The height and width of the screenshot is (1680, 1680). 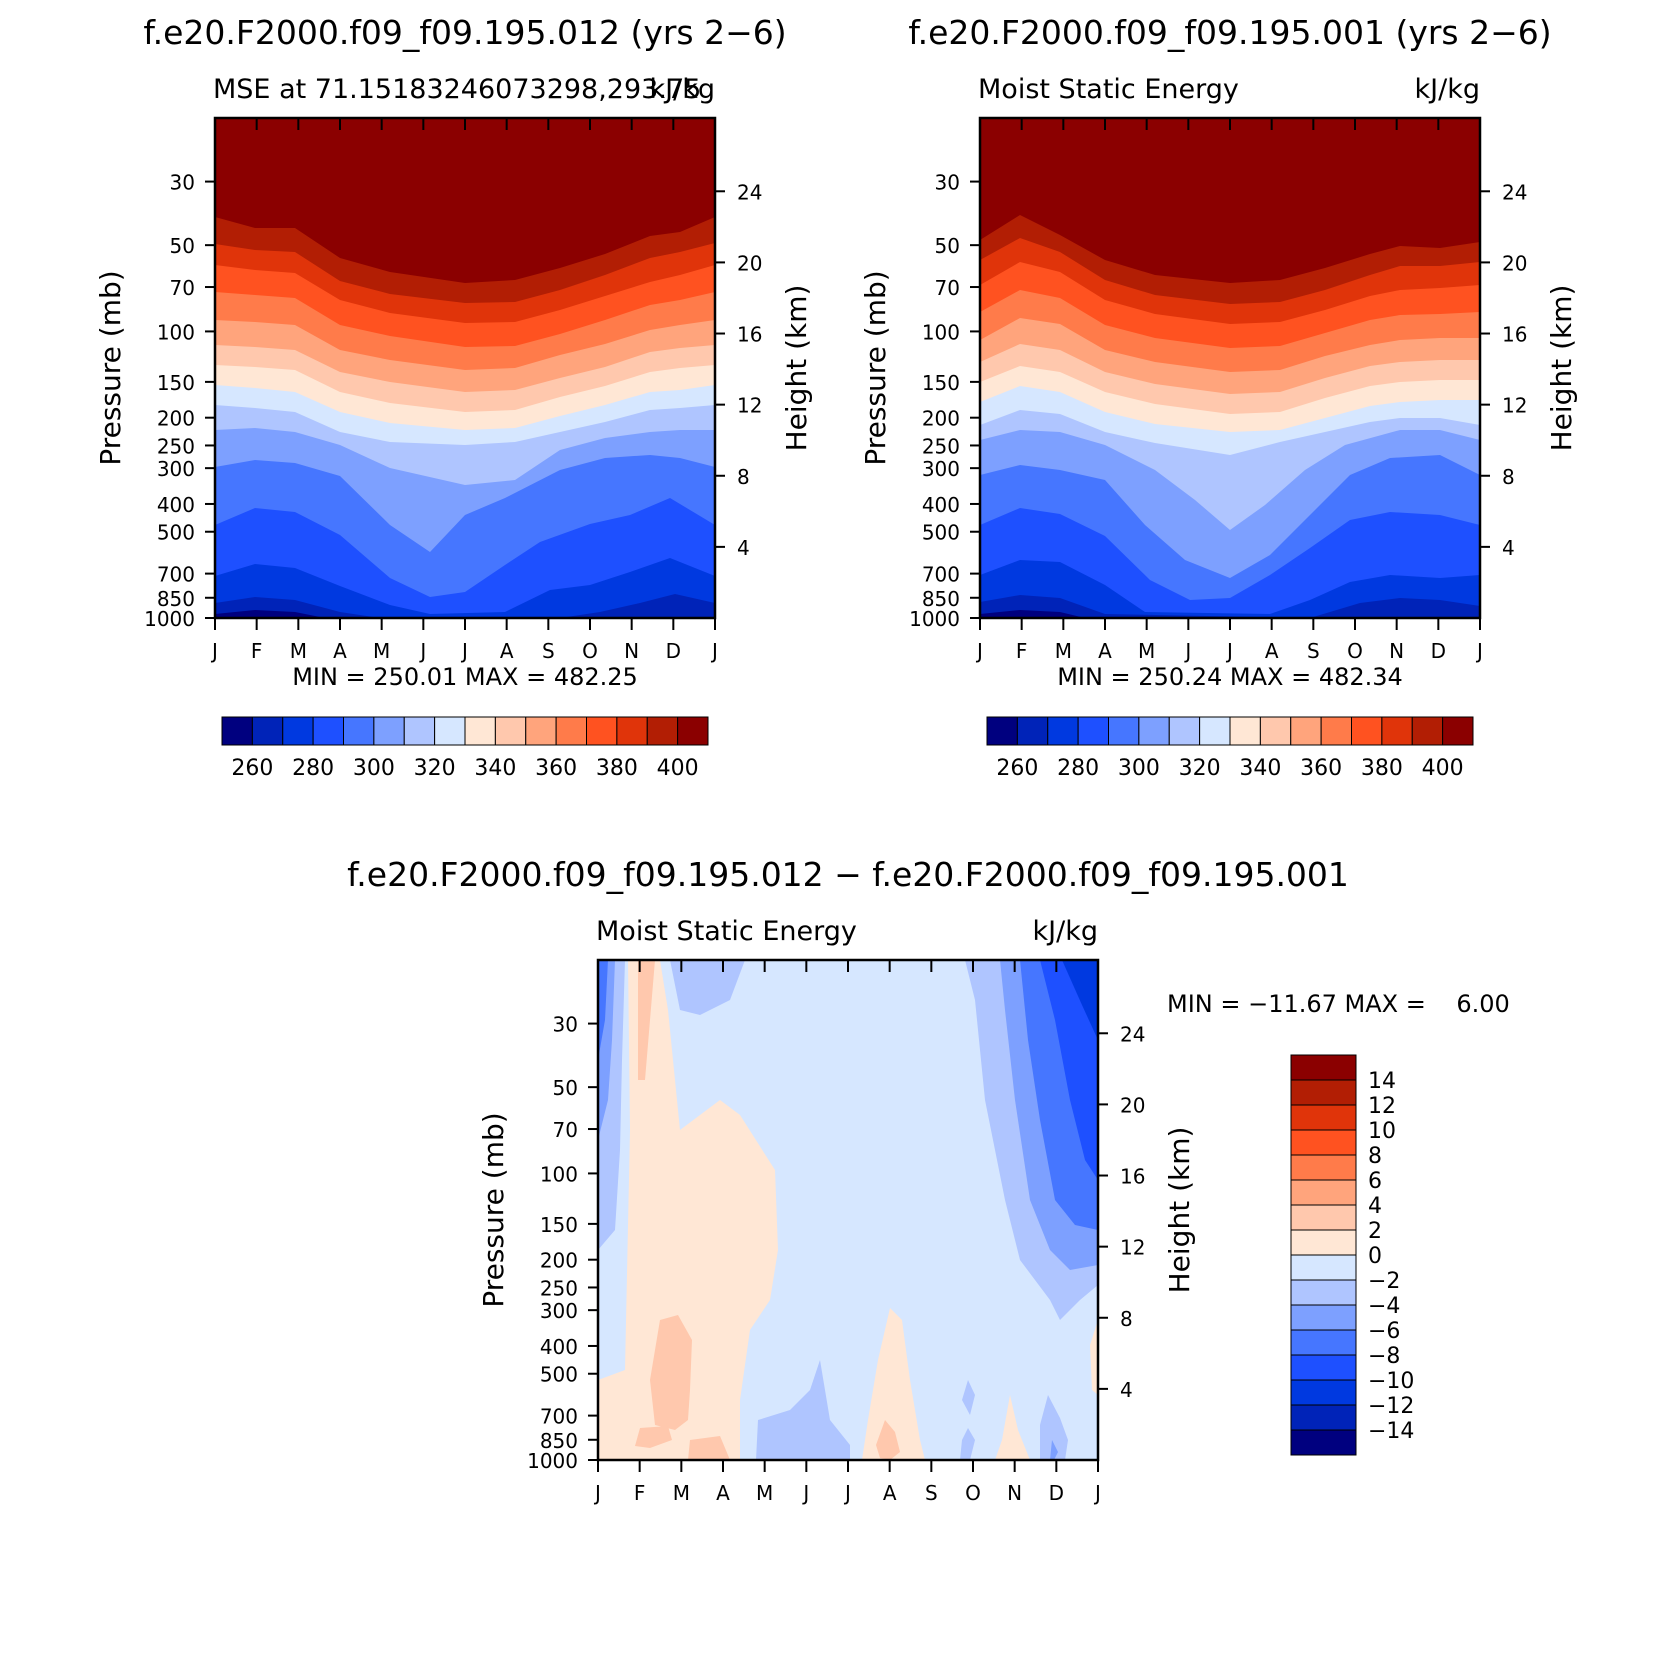 I want to click on colorbar-label: 400, so click(x=1443, y=768).